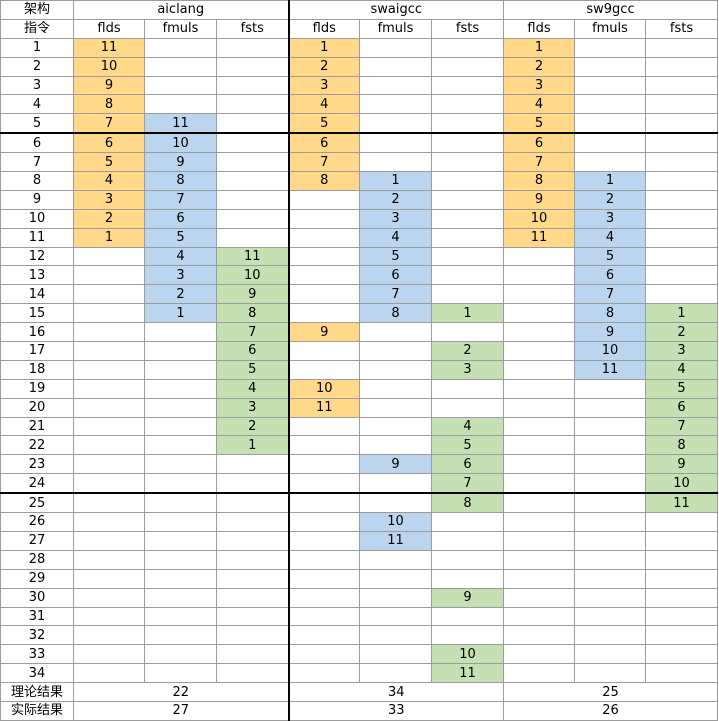 The width and height of the screenshot is (719, 721). What do you see at coordinates (467, 28) in the screenshot?
I see `col-header-fsts: fsts` at bounding box center [467, 28].